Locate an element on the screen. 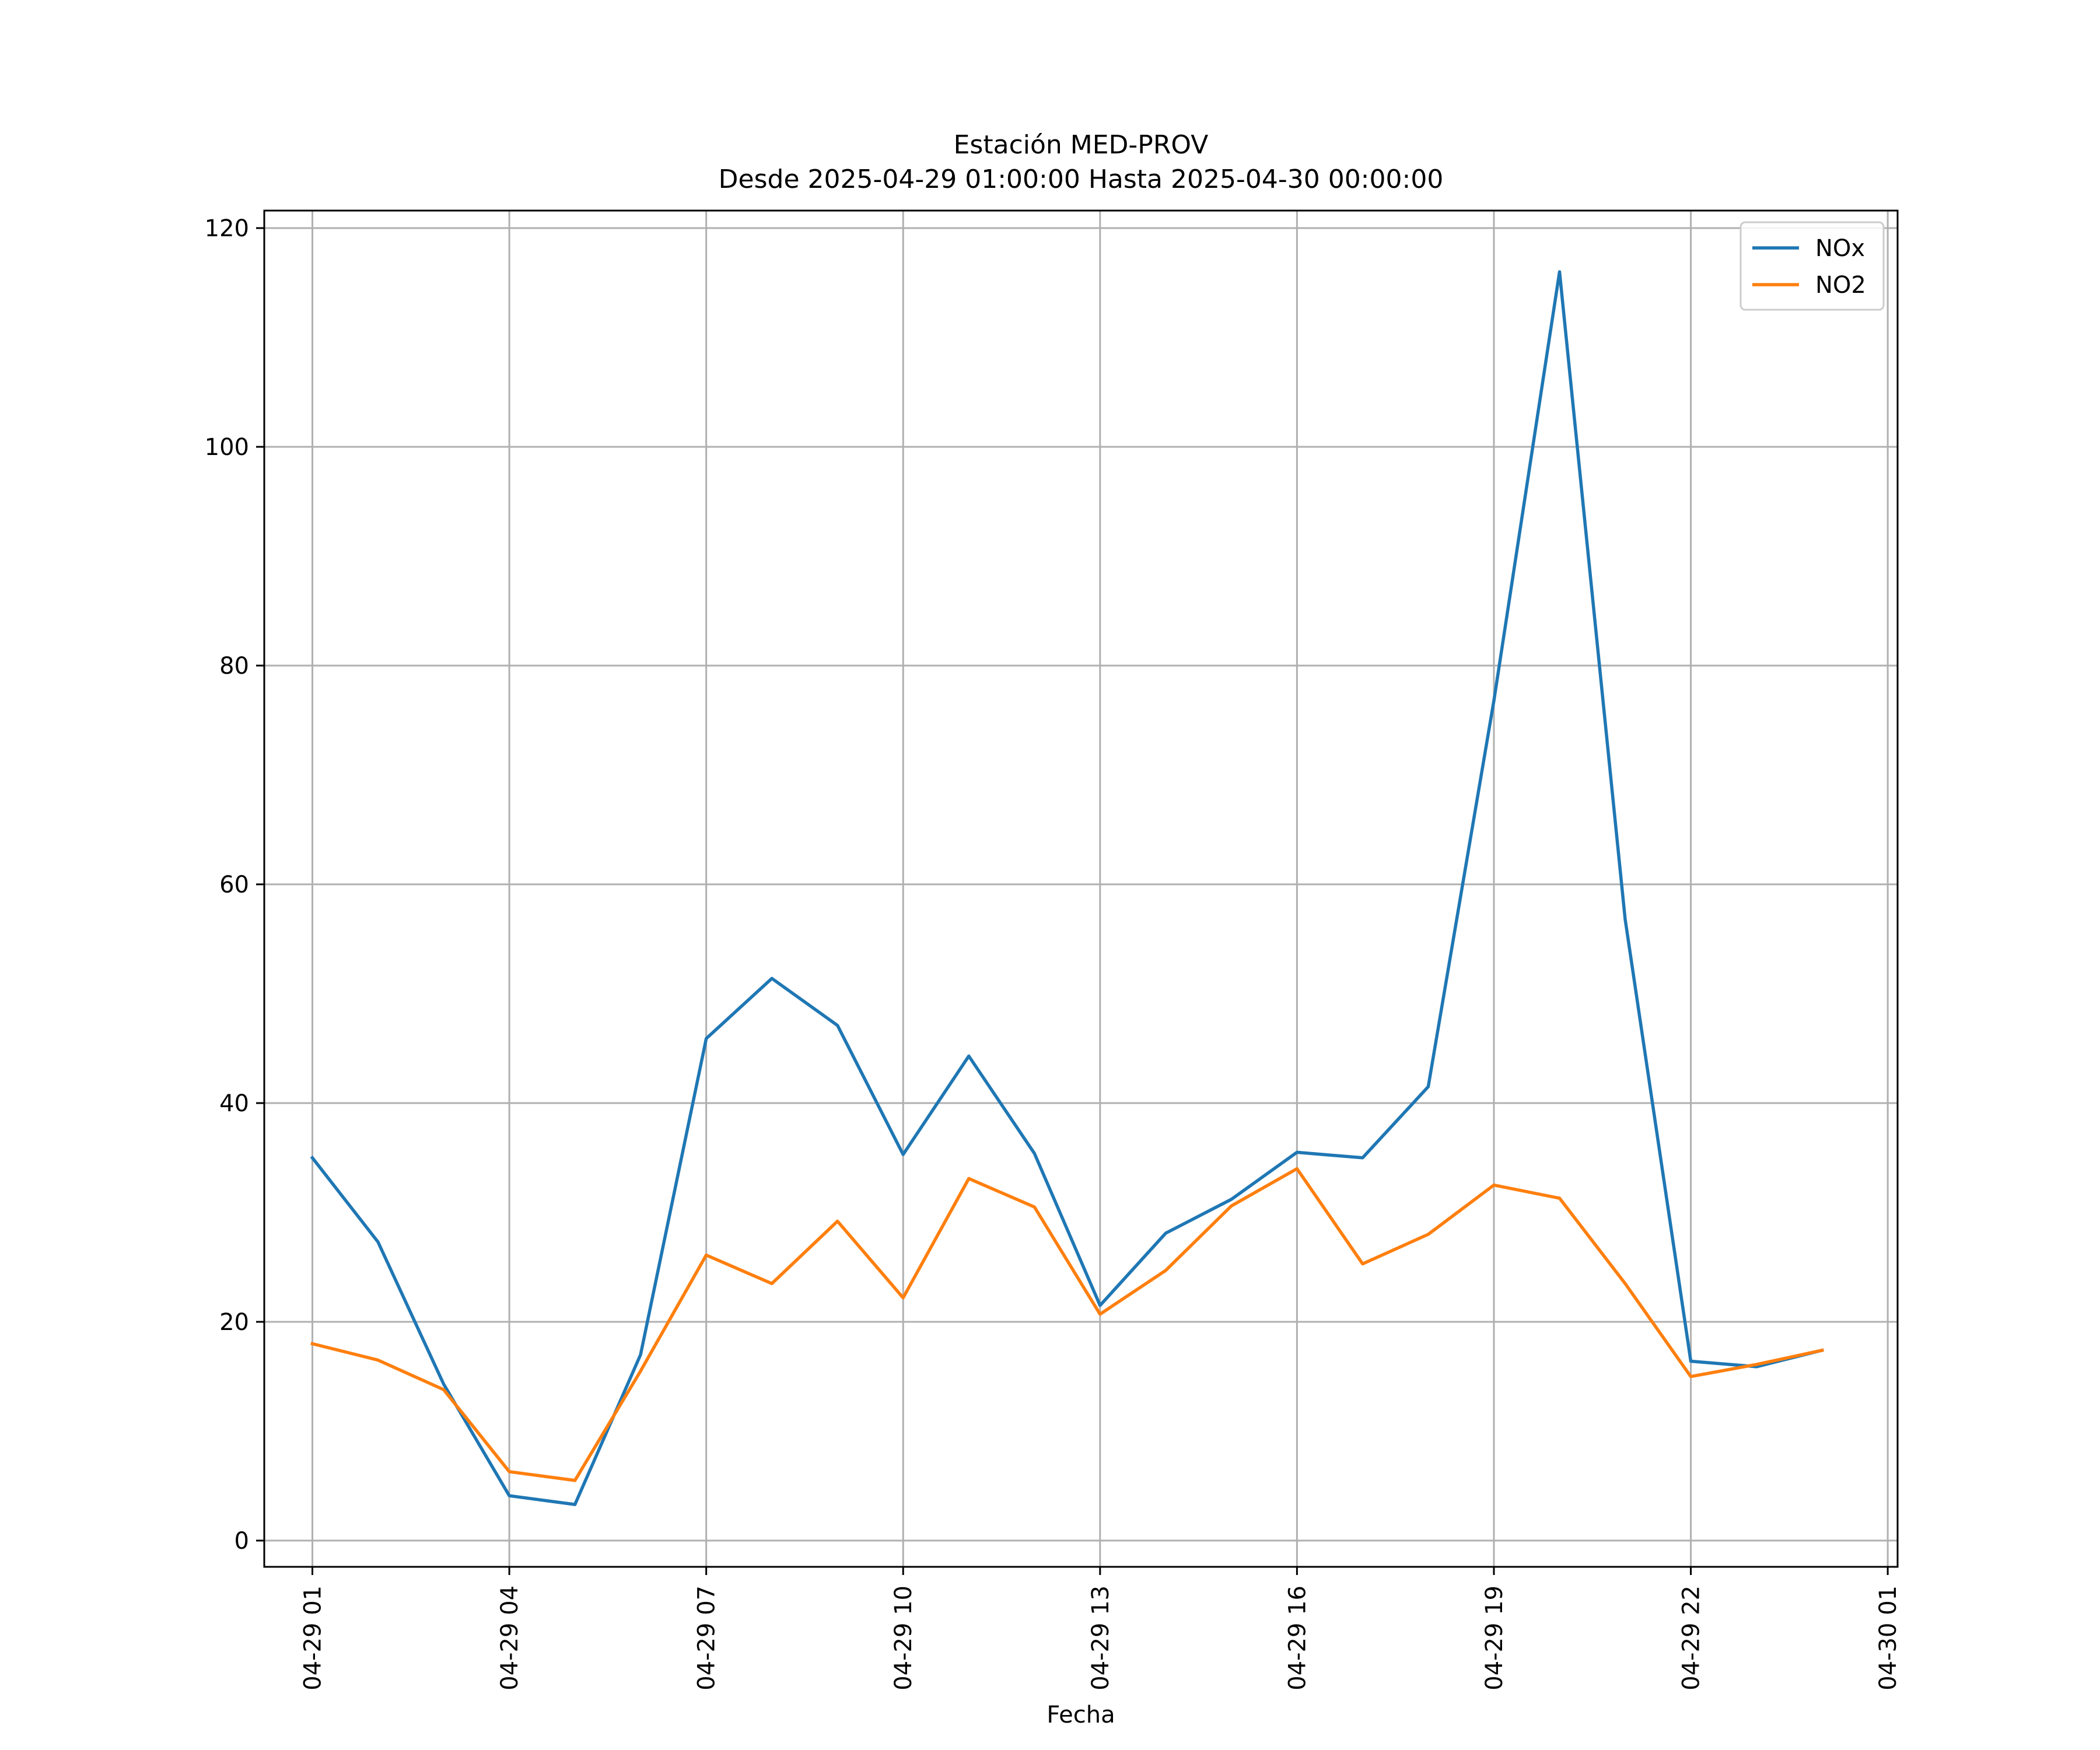 This screenshot has height=1750, width=2100. x-tick-label: 04-29 01 is located at coordinates (314, 1638).